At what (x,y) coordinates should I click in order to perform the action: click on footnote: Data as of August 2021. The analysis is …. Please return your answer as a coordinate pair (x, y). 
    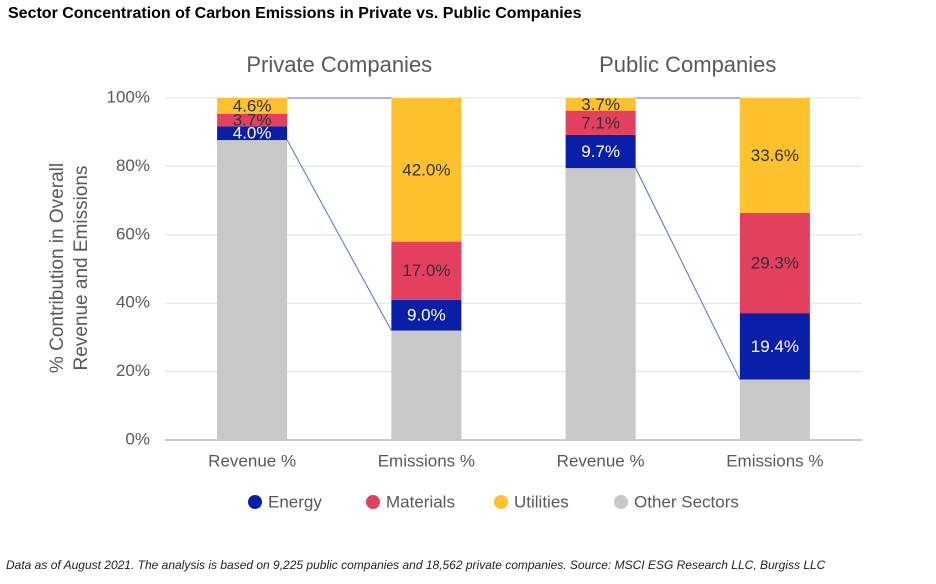
    Looking at the image, I should click on (416, 565).